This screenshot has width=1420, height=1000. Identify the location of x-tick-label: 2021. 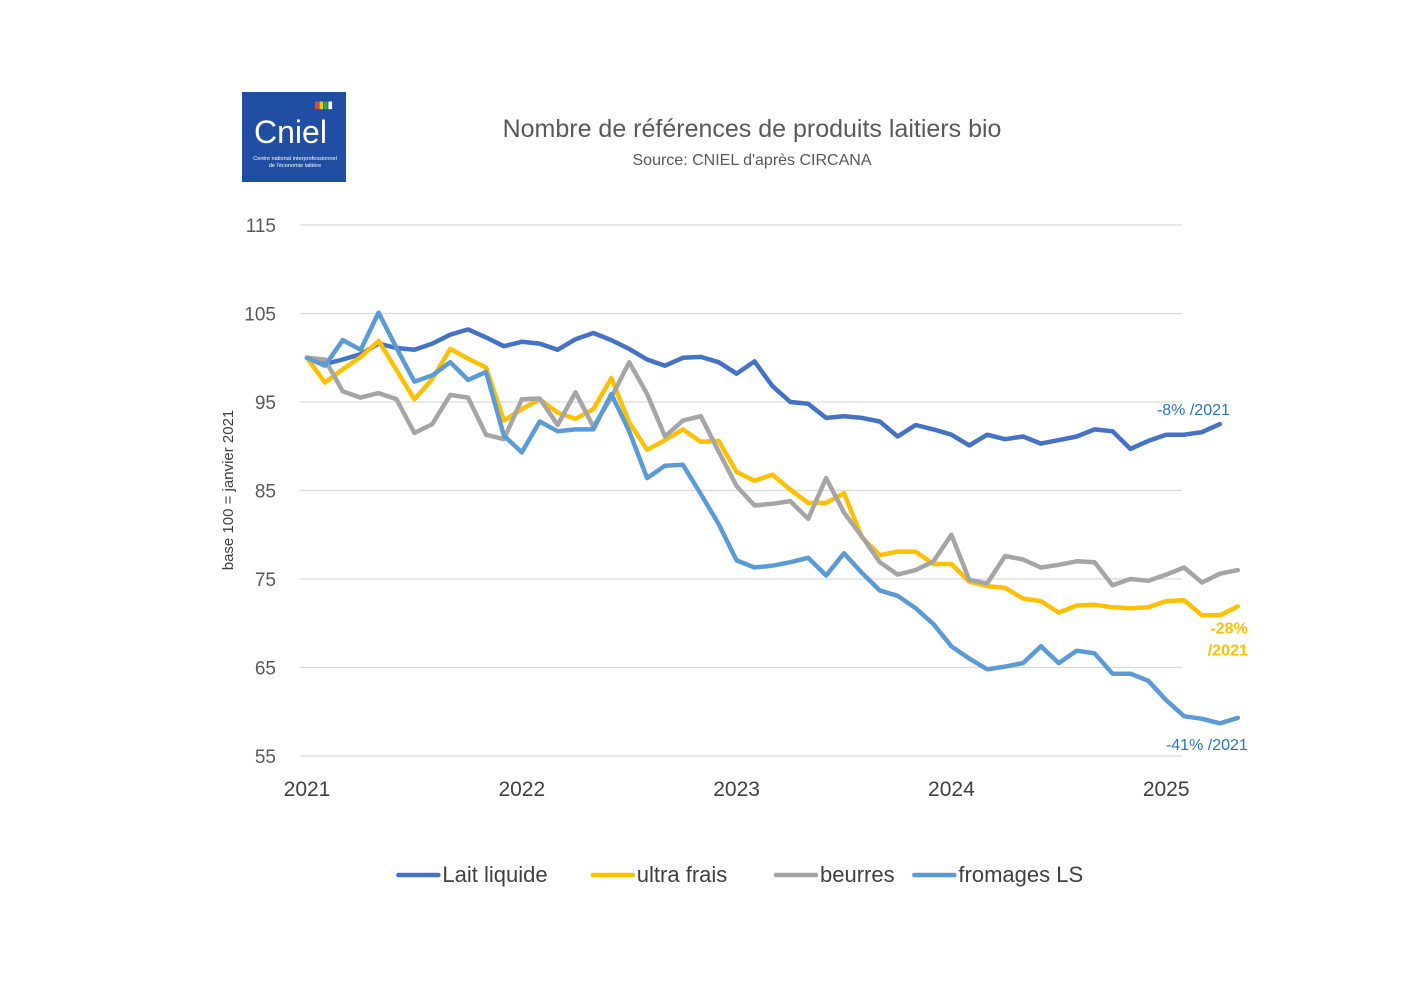
(307, 789).